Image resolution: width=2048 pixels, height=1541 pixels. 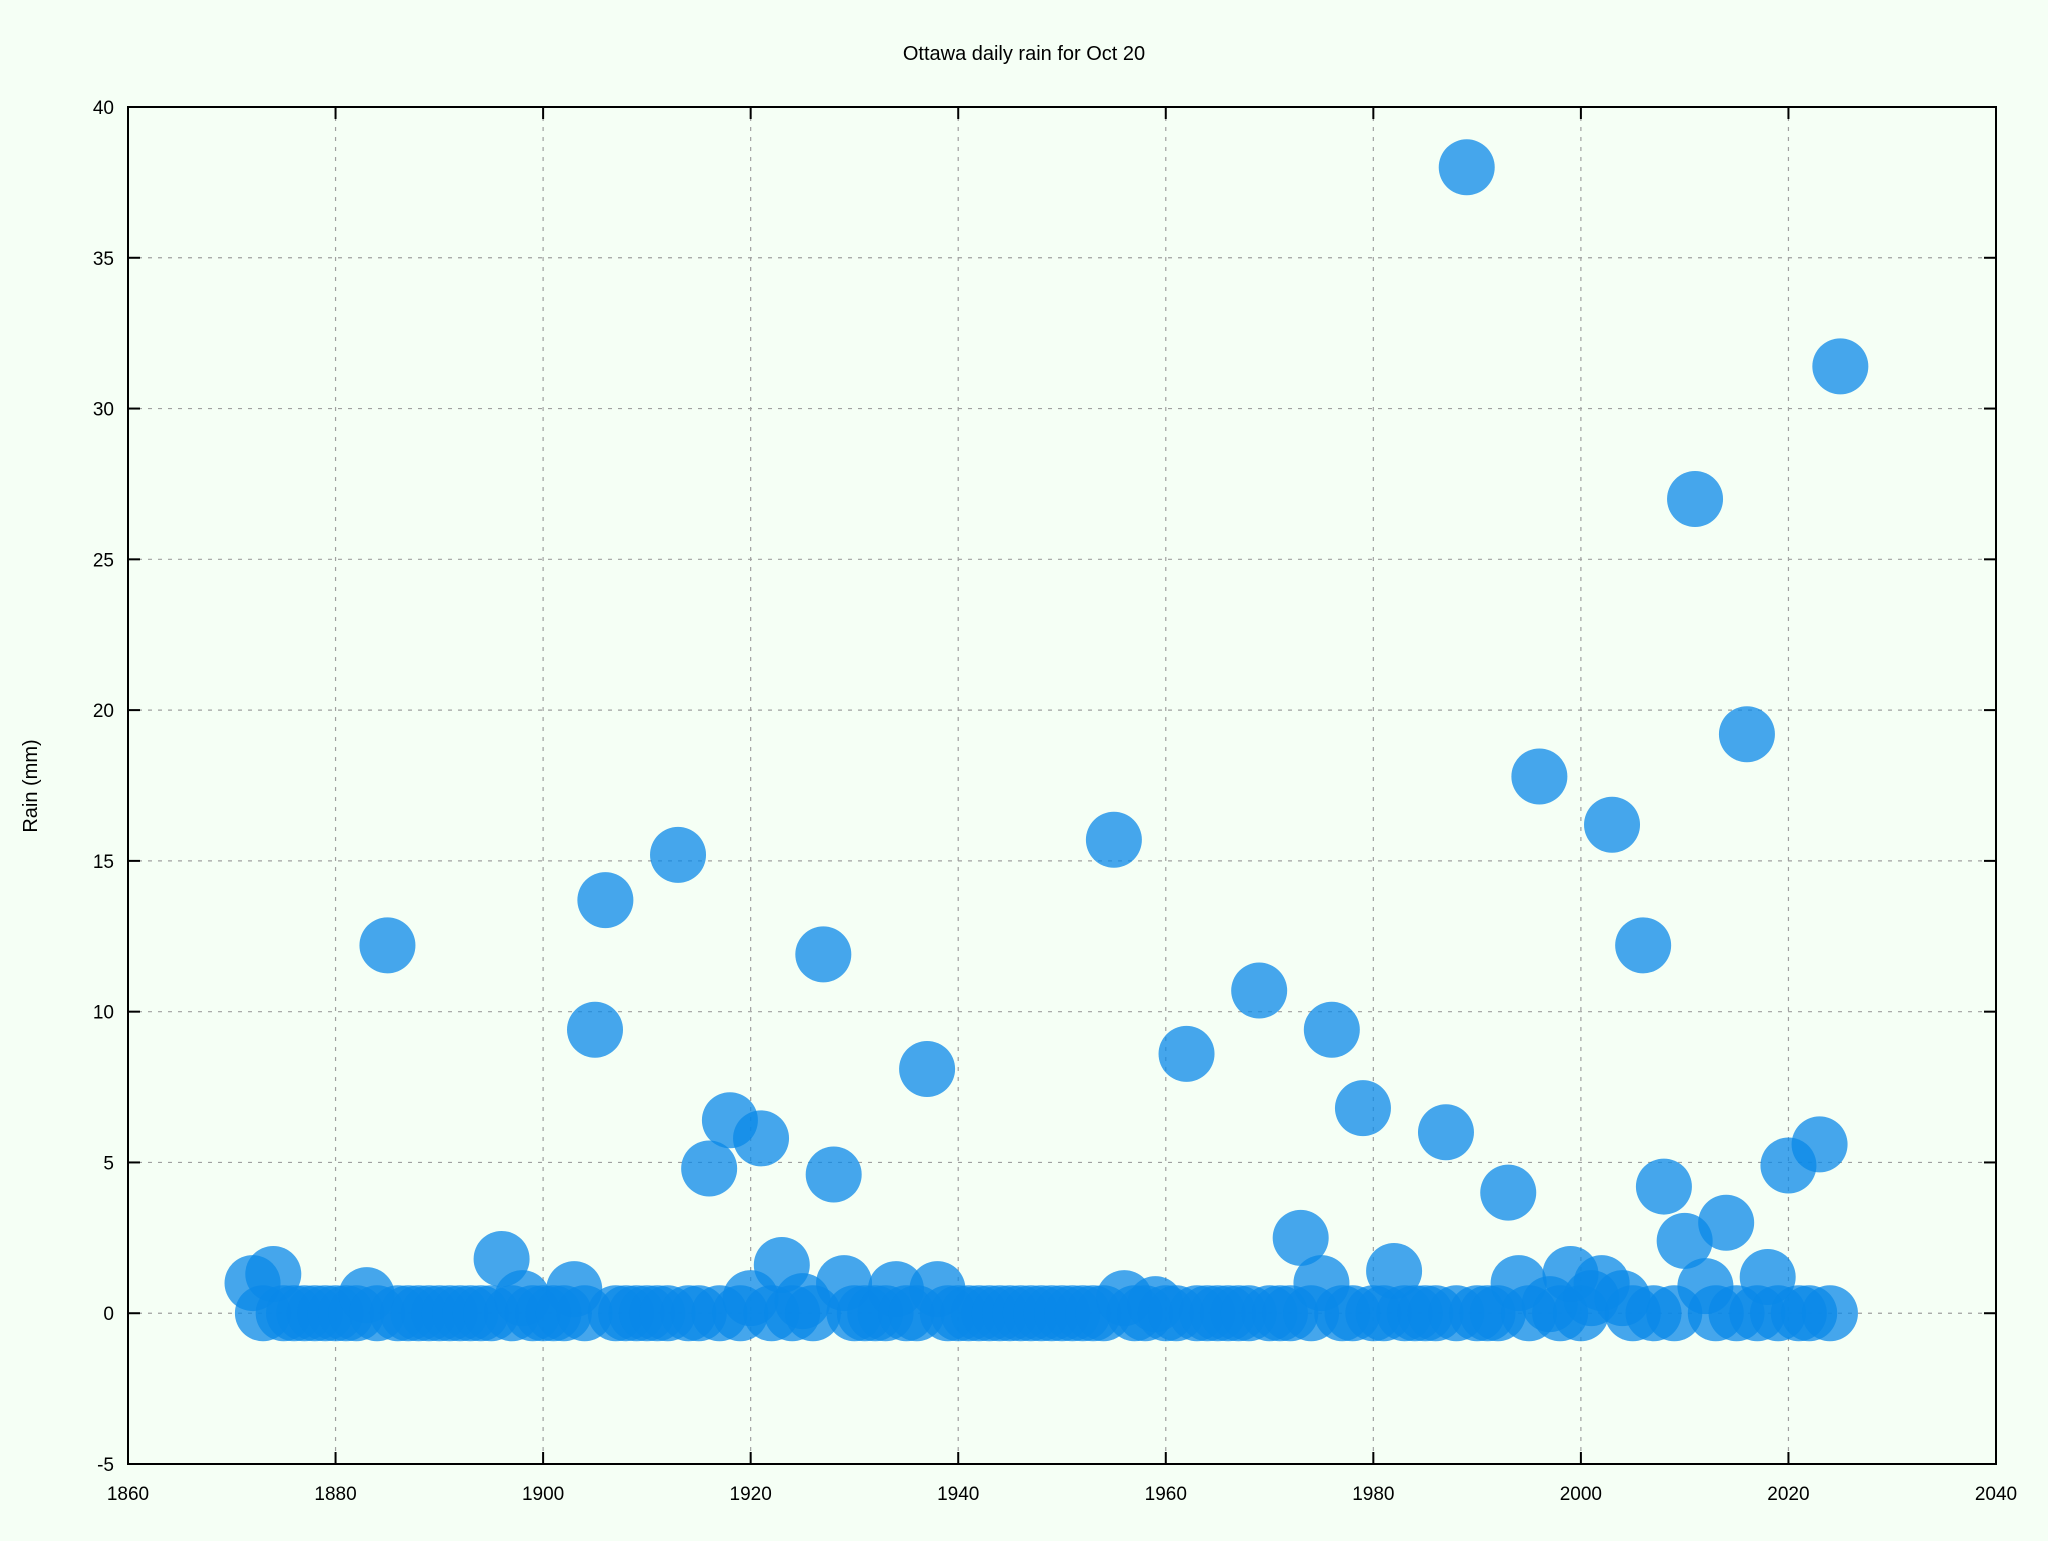 What do you see at coordinates (1166, 1494) in the screenshot?
I see `x-tick-label: 1960` at bounding box center [1166, 1494].